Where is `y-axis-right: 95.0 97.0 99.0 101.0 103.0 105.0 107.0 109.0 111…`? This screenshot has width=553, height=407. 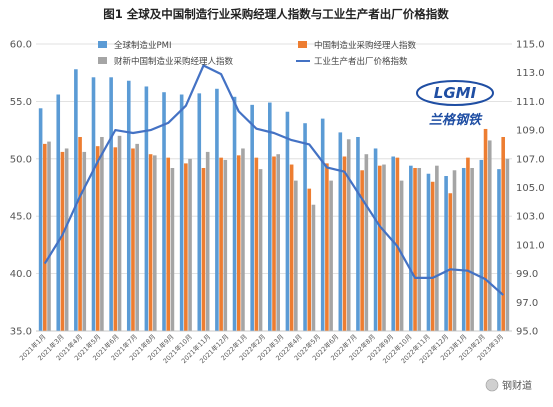
y-axis-right: 95.0 97.0 99.0 101.0 103.0 105.0 107.0 109.0 111… is located at coordinates (530, 189).